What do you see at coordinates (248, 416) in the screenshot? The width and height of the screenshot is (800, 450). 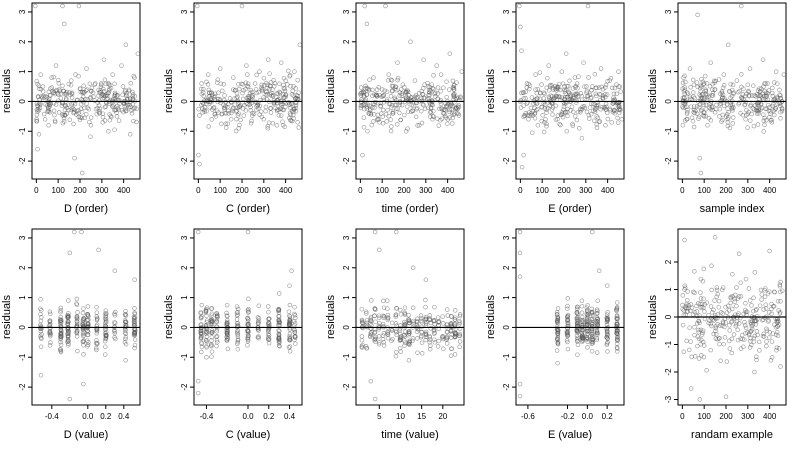 I see `x-tick-label: 0.0` at bounding box center [248, 416].